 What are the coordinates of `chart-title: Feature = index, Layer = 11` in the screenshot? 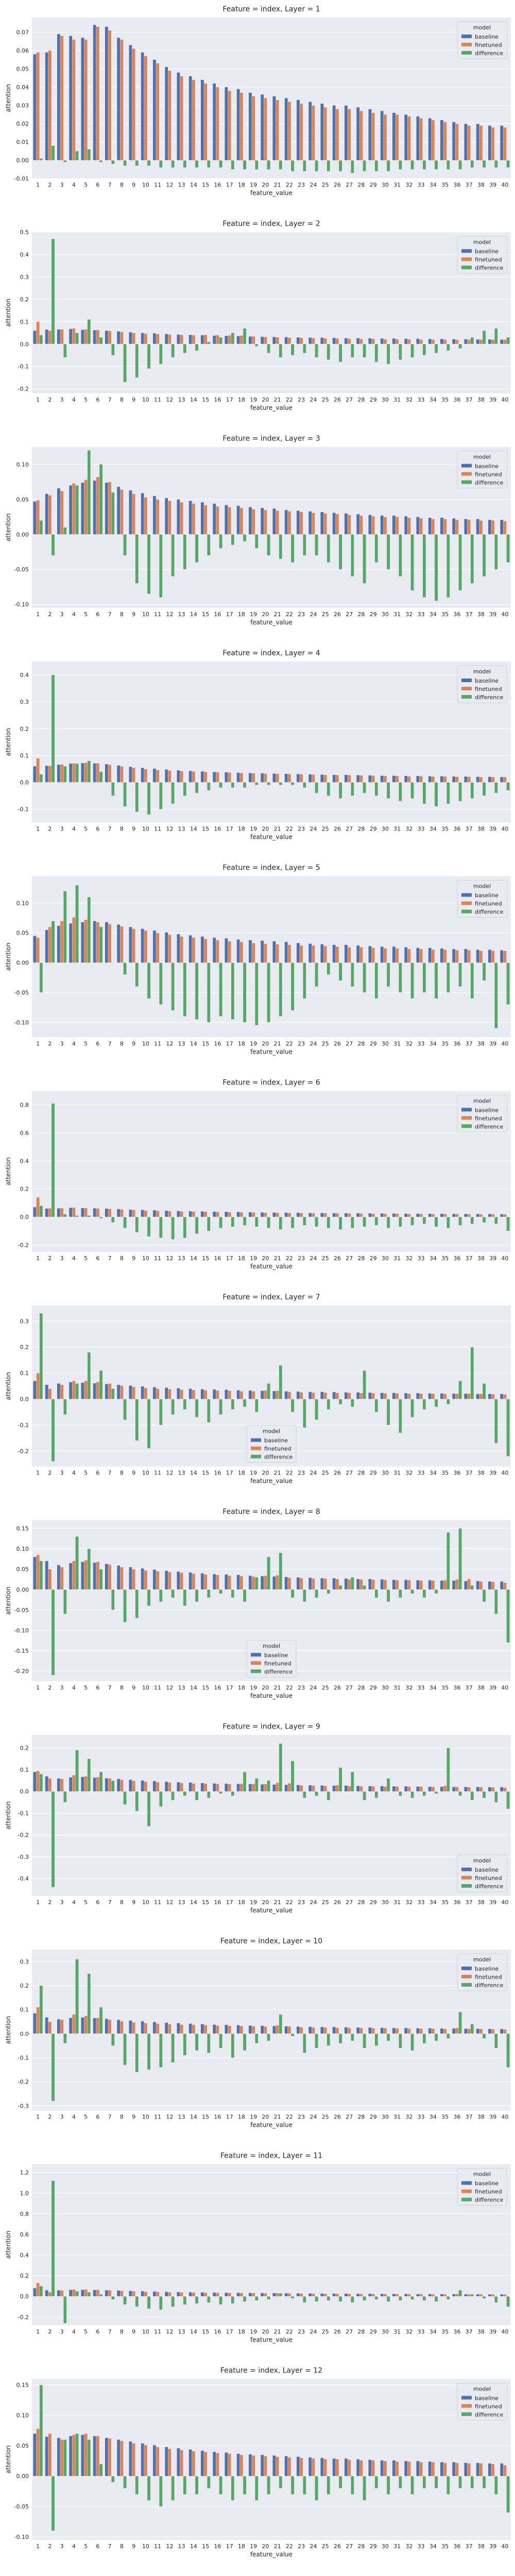 It's located at (271, 2156).